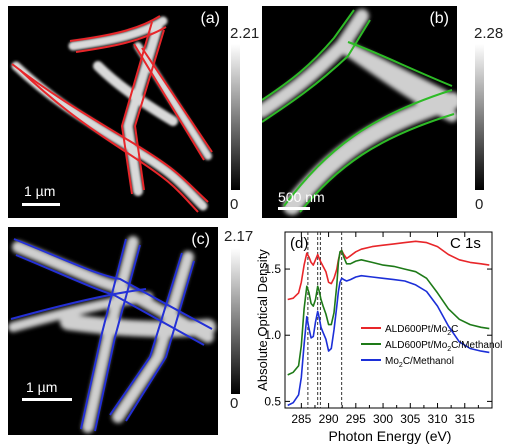 The width and height of the screenshot is (508, 447). Describe the element at coordinates (465, 243) in the screenshot. I see `edge-annotation: C 1s` at that location.